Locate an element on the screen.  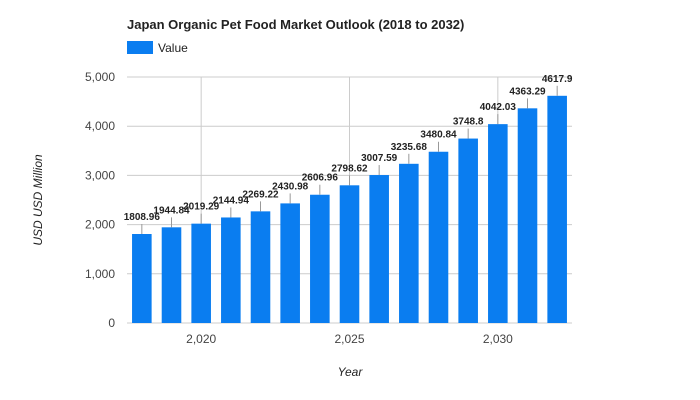
data-label: 4363.29 is located at coordinates (527, 91).